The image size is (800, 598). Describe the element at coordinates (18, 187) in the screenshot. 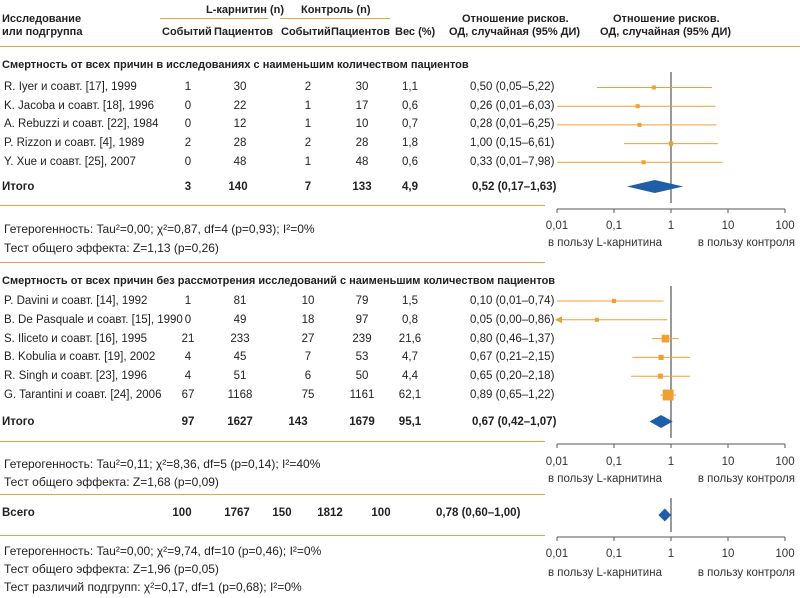

I see `section1-total-label: Итого` at that location.